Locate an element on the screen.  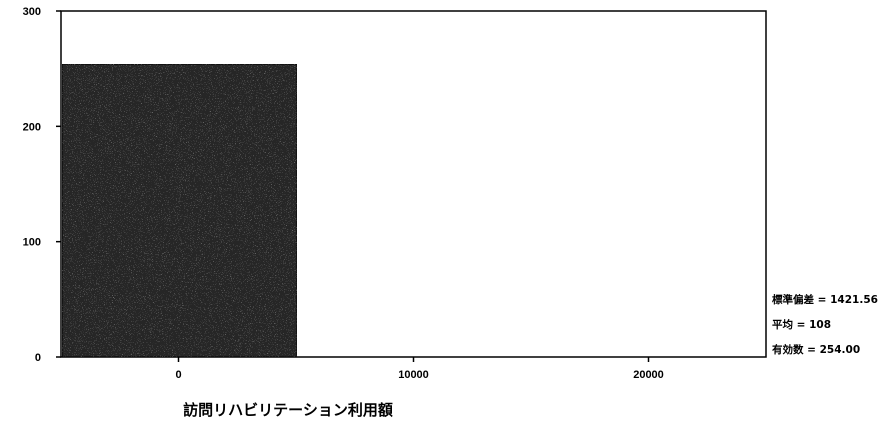
stat-label: 標準偏差 = 1421.56 is located at coordinates (825, 299).